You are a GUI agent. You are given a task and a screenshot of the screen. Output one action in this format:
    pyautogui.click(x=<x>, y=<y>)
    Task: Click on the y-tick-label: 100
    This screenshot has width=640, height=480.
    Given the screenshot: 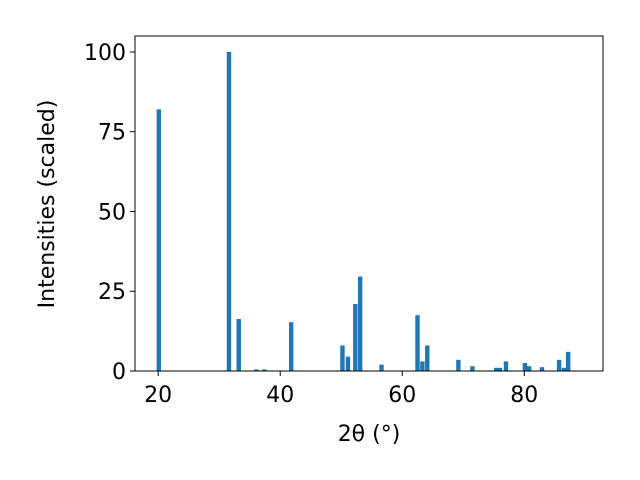 What is the action you would take?
    pyautogui.click(x=105, y=53)
    